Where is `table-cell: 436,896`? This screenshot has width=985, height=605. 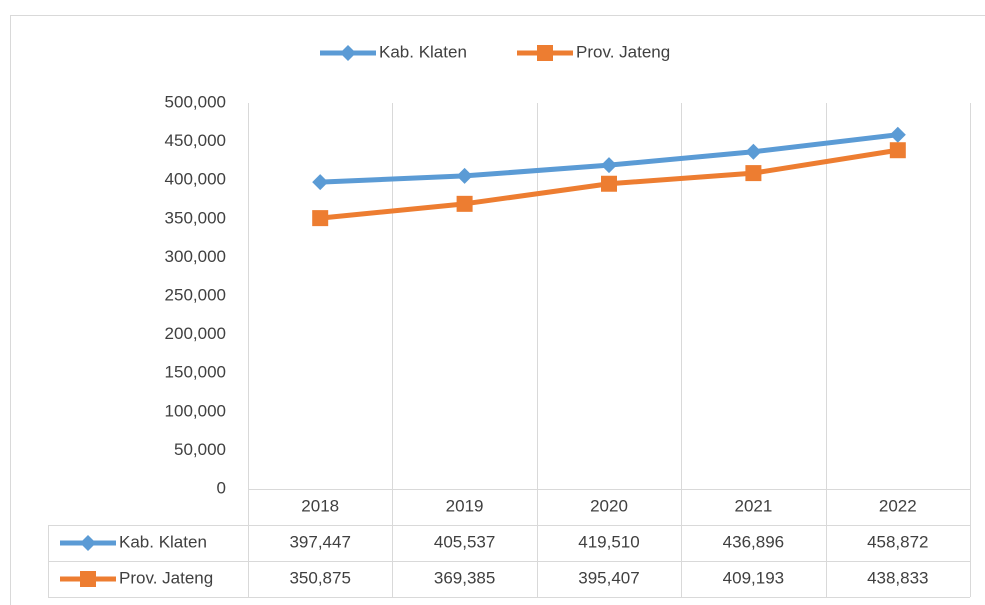 table-cell: 436,896 is located at coordinates (753, 541).